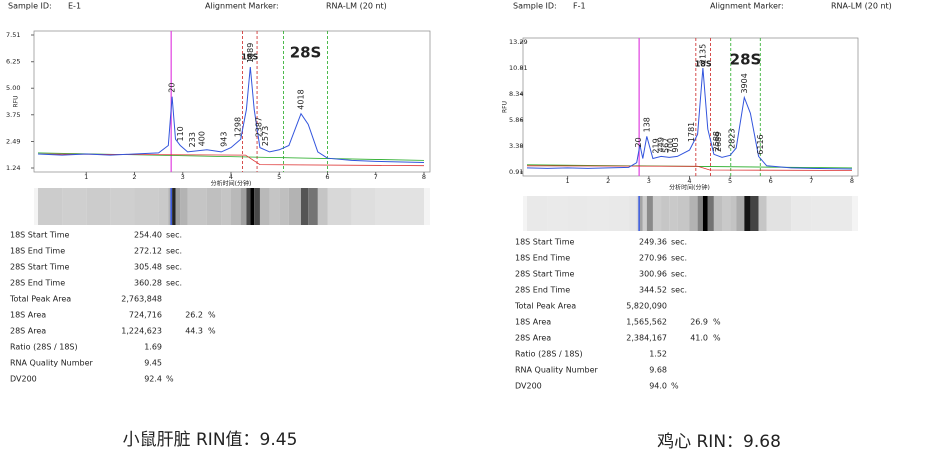 The height and width of the screenshot is (461, 937). I want to click on y-tick-label: 1.24, so click(13, 168).